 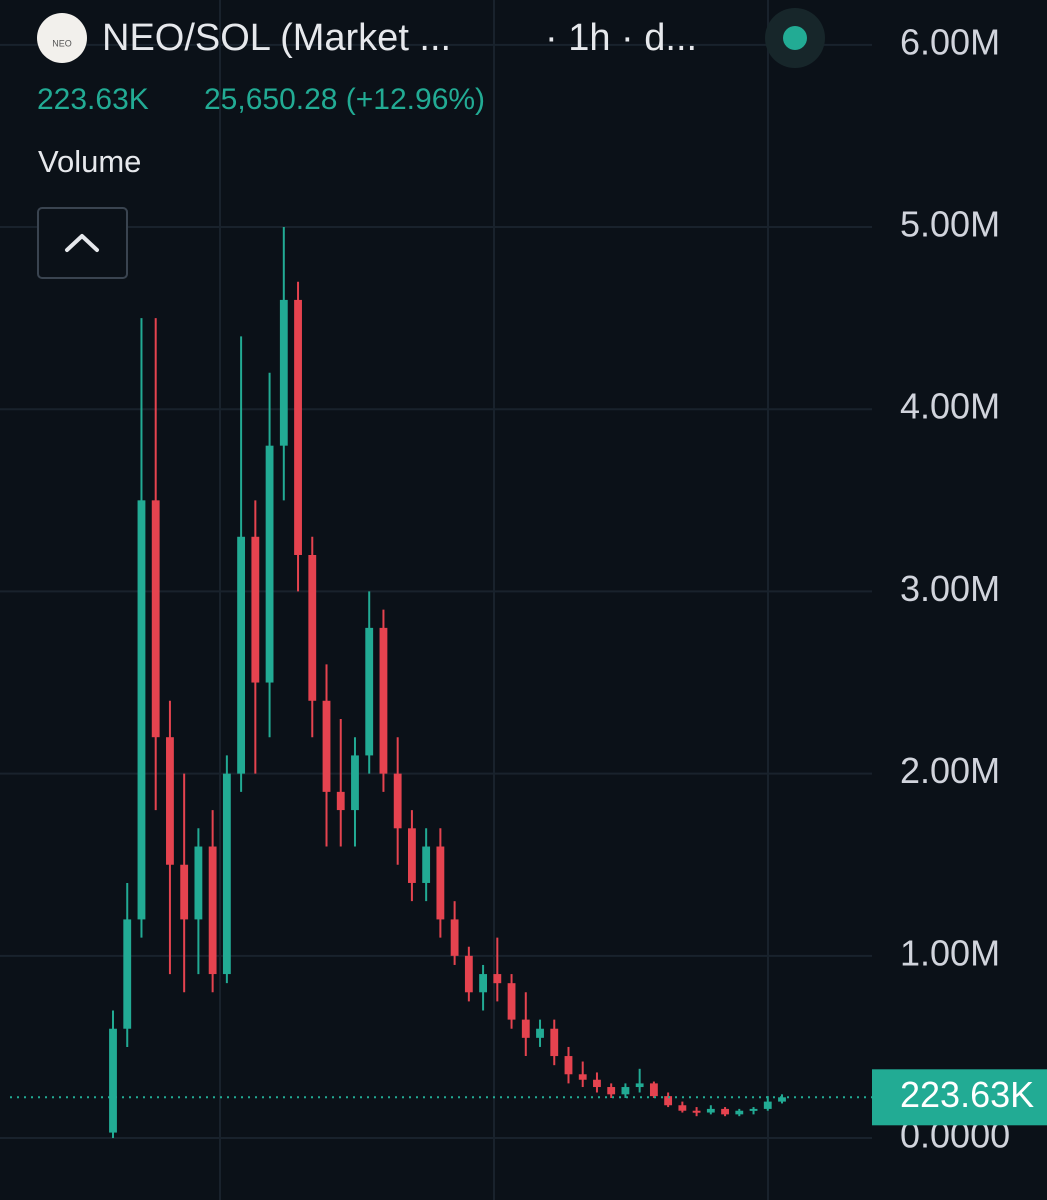 I want to click on y-tick-label: 1.00M, so click(x=950, y=952).